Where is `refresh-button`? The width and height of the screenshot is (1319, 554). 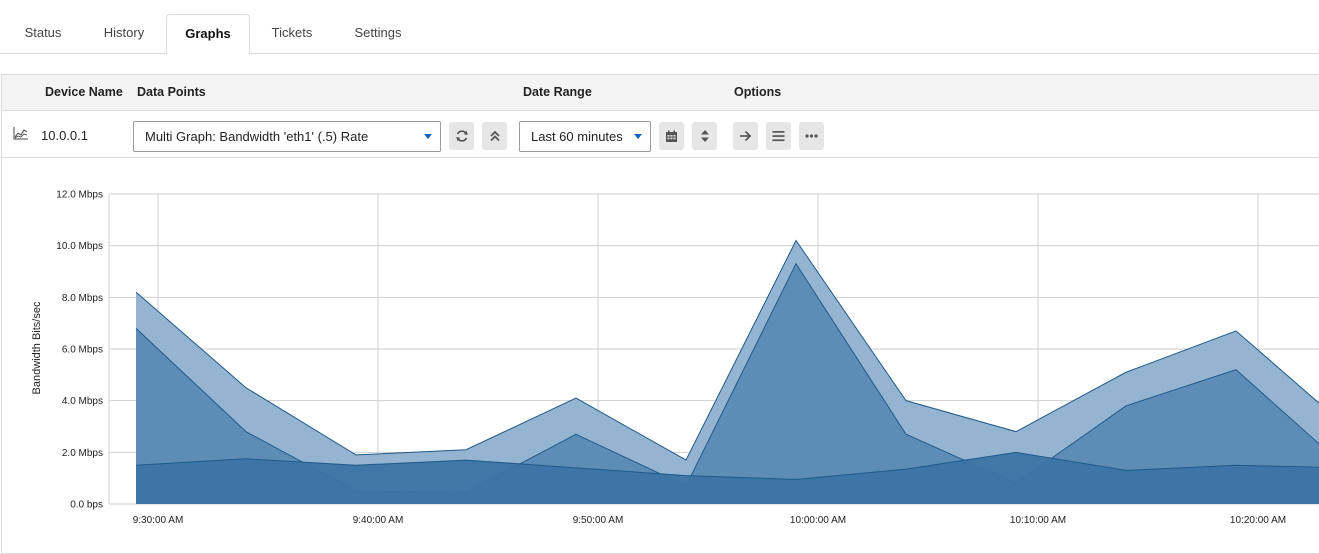
refresh-button is located at coordinates (461, 136).